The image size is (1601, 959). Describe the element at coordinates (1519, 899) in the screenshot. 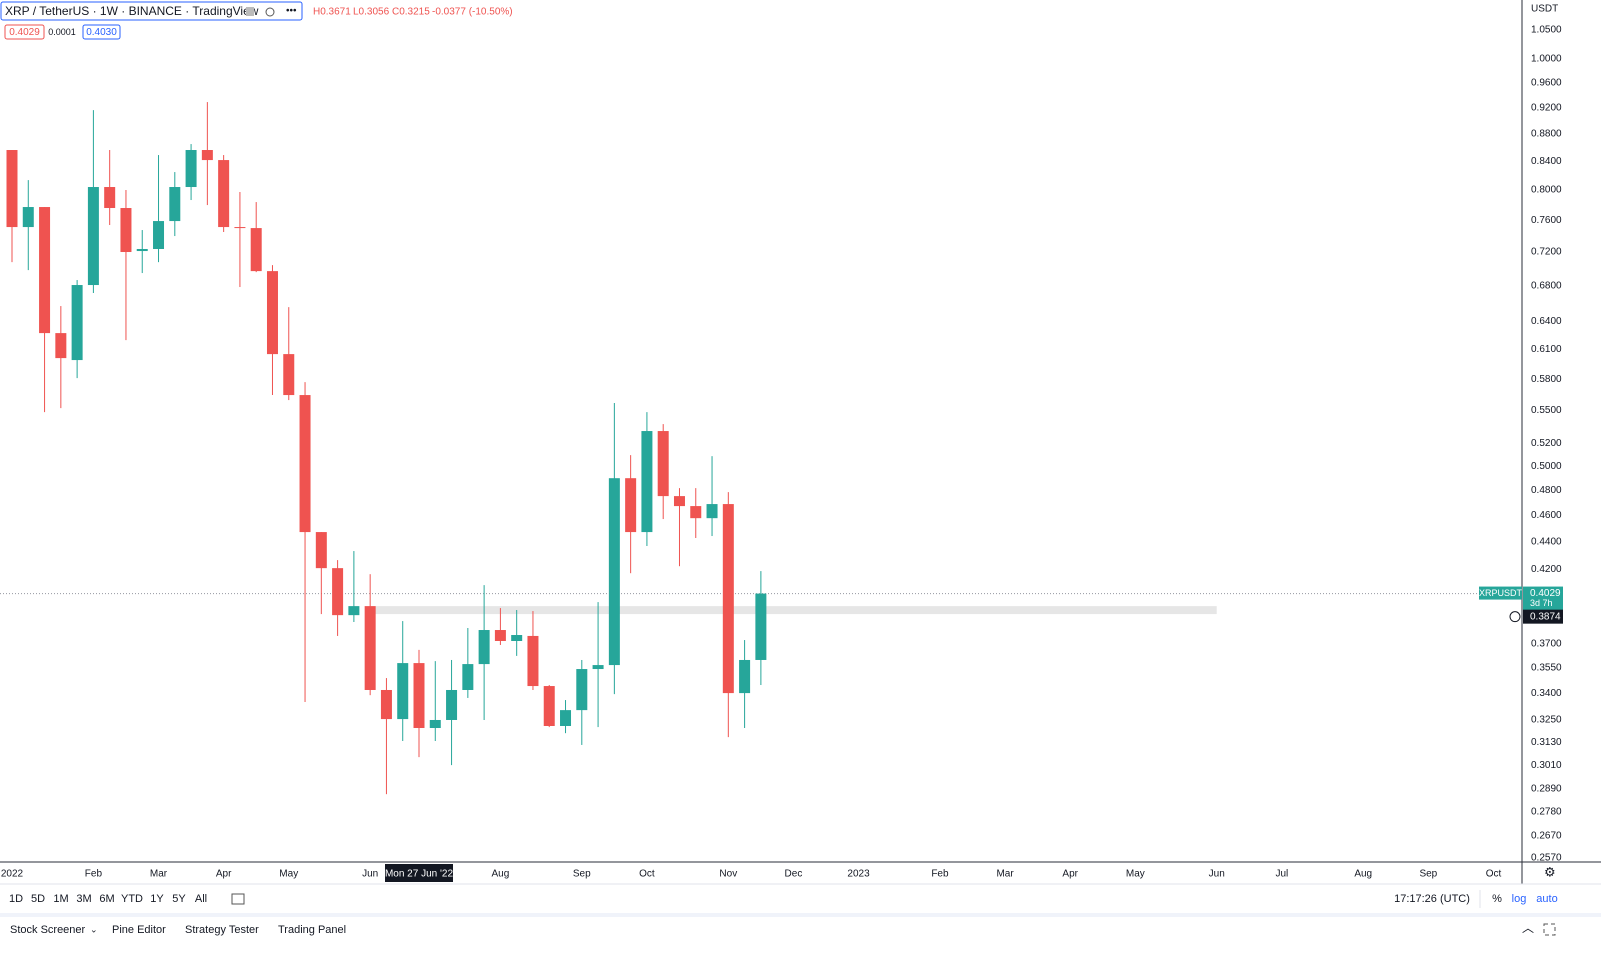

I see `log-toggle: log` at that location.